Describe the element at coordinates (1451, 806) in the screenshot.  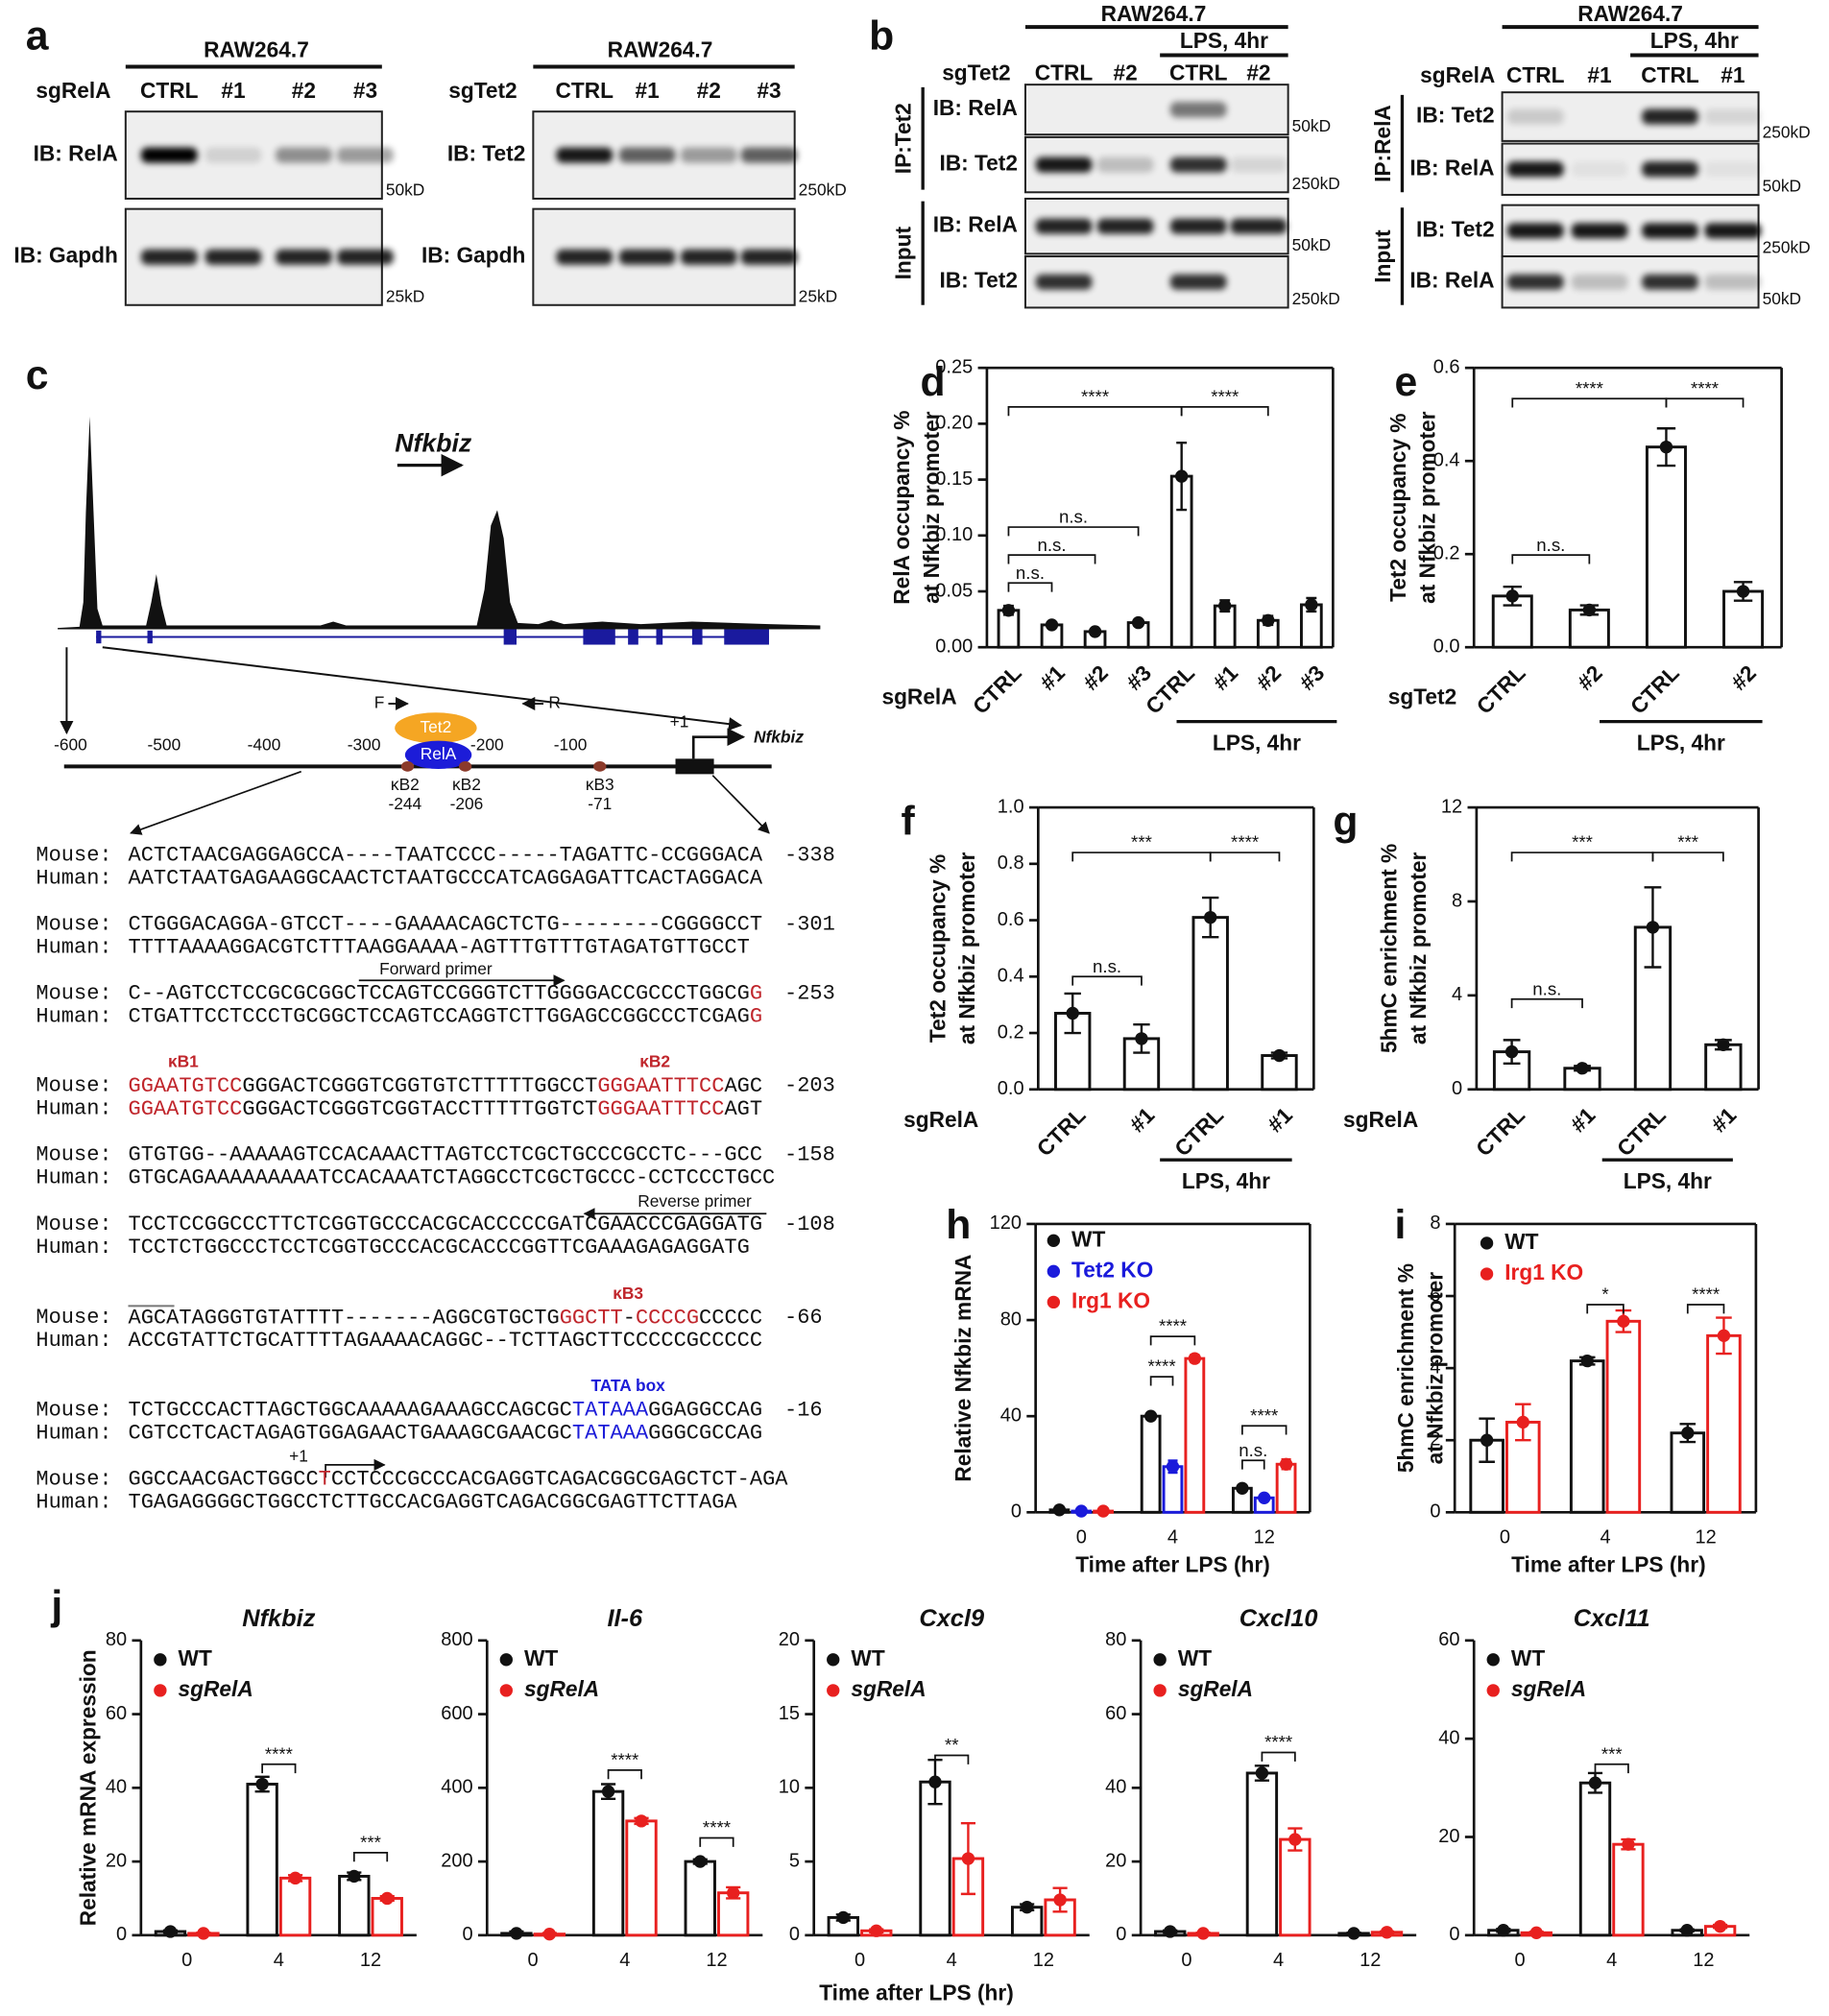
I see `y-tick-label: 12` at that location.